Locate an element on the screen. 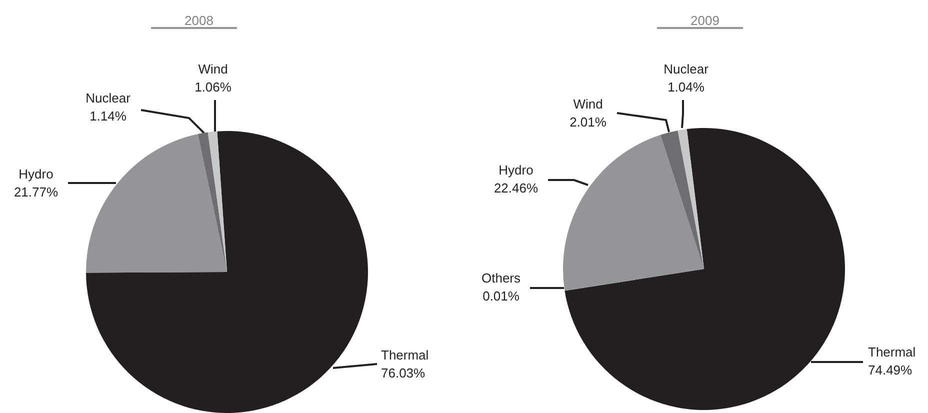 This screenshot has height=413, width=928. data-label: 0.01% is located at coordinates (501, 296).